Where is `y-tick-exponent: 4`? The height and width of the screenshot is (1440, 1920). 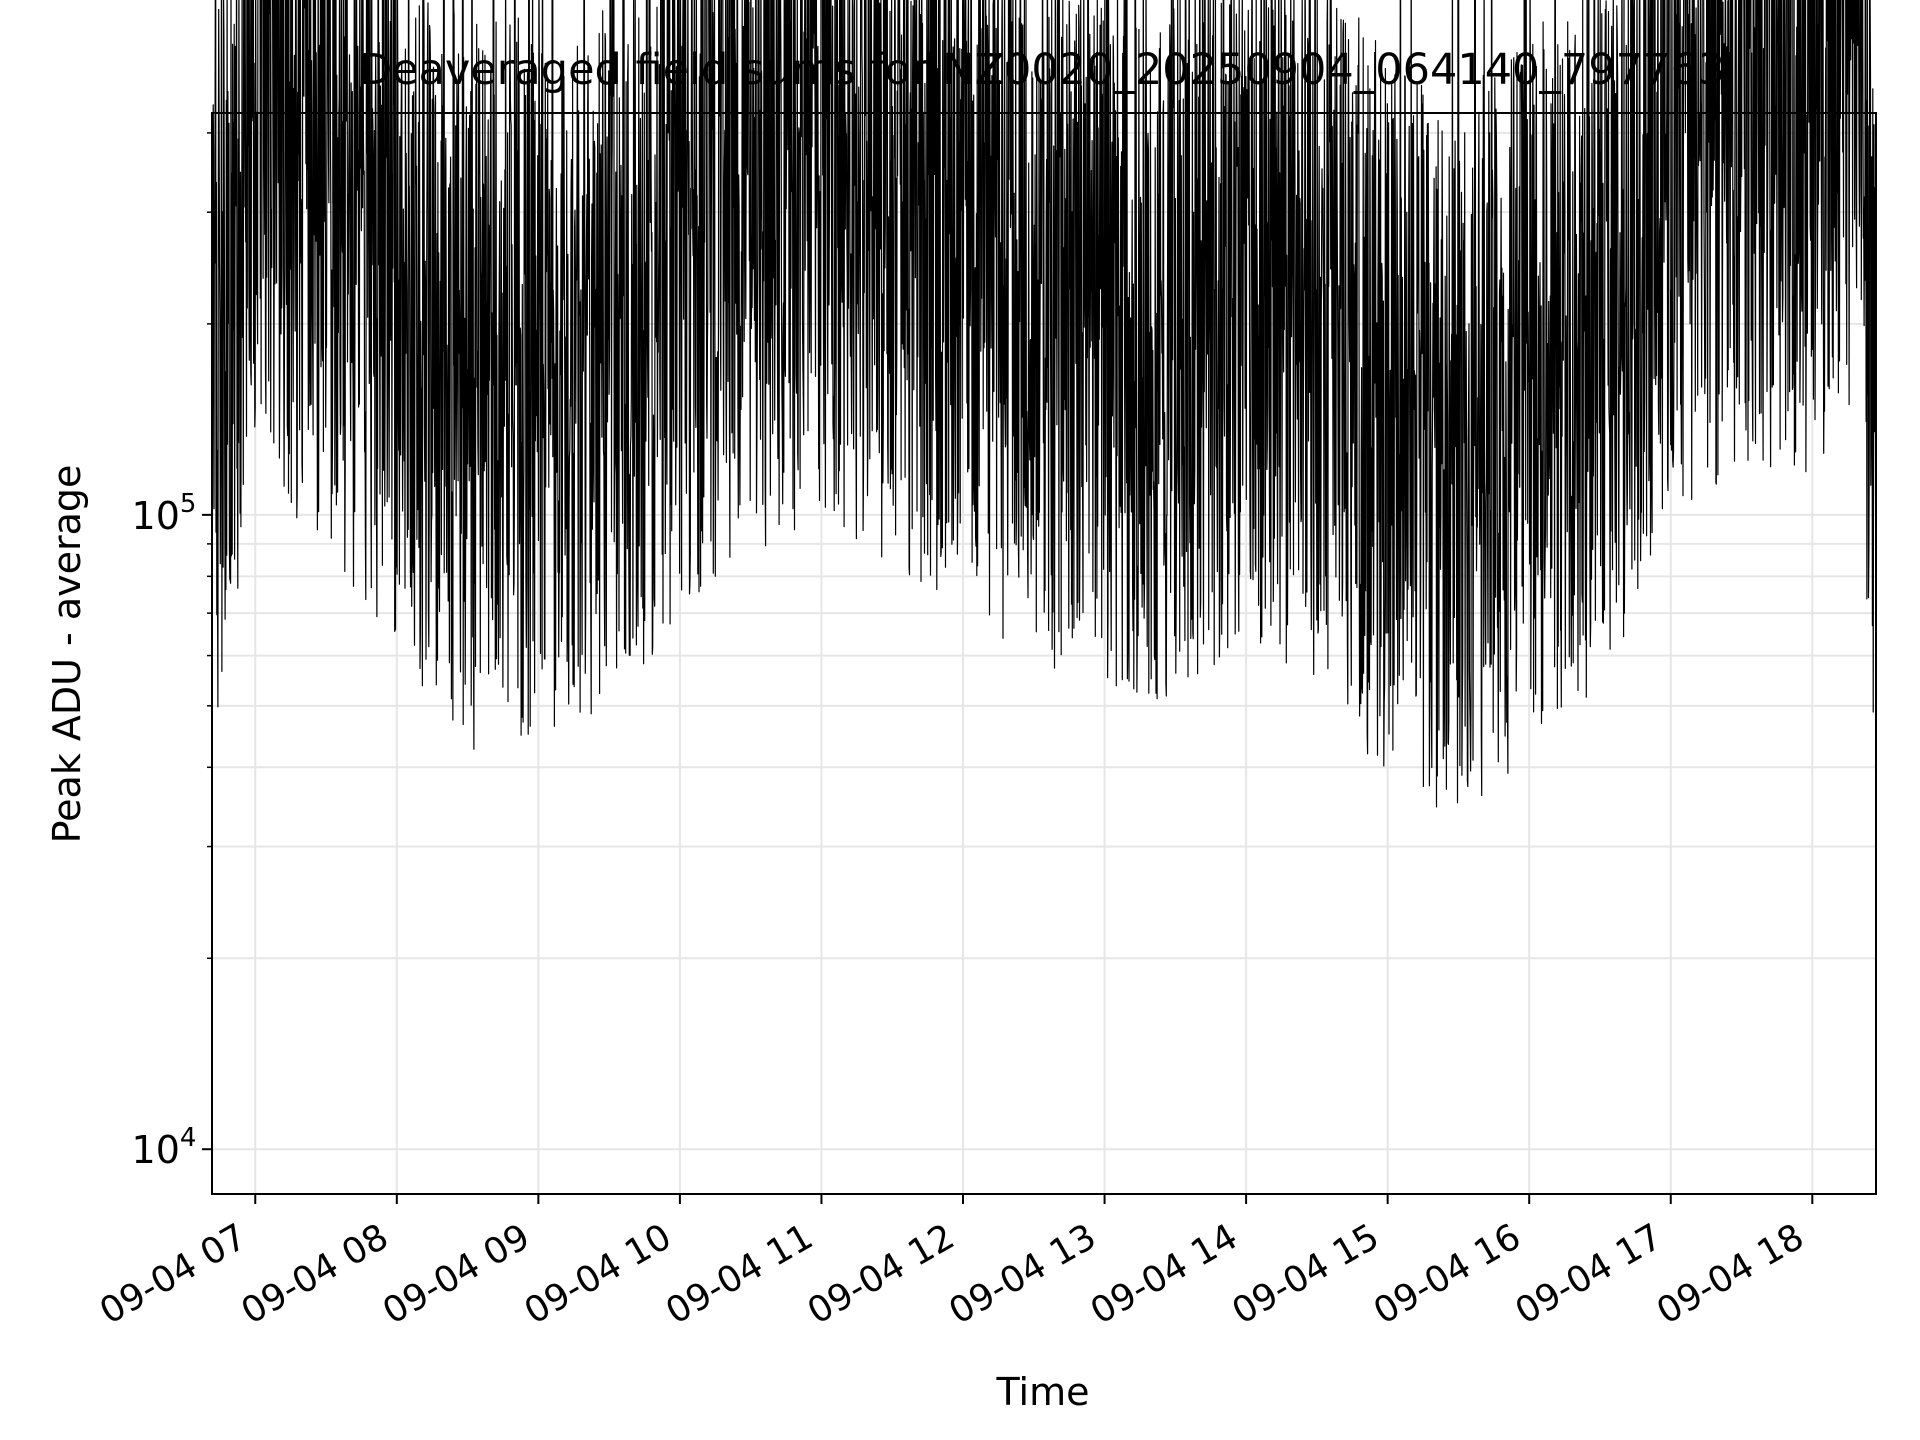 y-tick-exponent: 4 is located at coordinates (188, 1138).